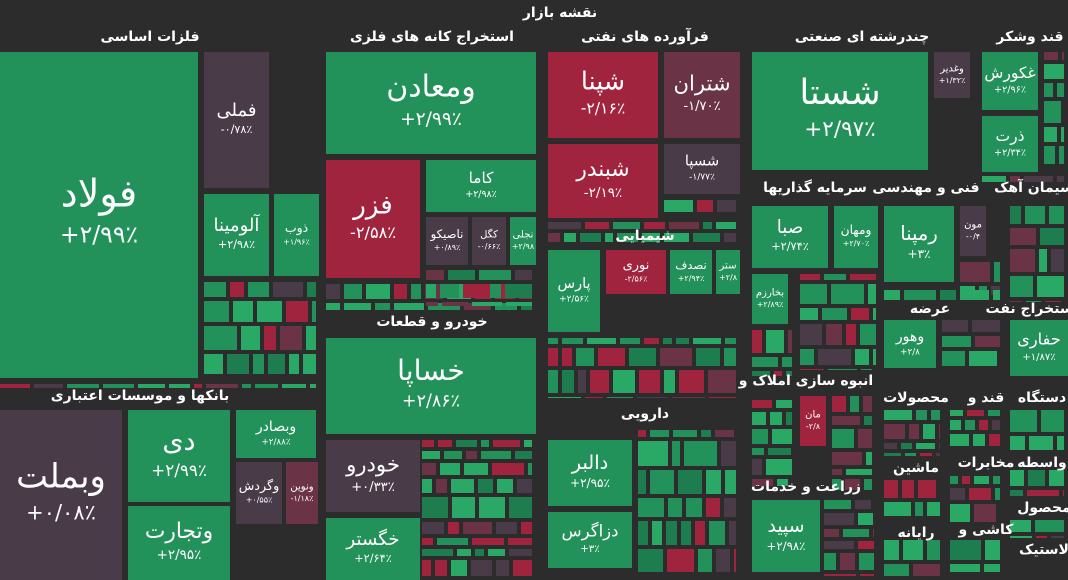  I want to click on stock-change: +۲/۹۷٪, so click(839, 129).